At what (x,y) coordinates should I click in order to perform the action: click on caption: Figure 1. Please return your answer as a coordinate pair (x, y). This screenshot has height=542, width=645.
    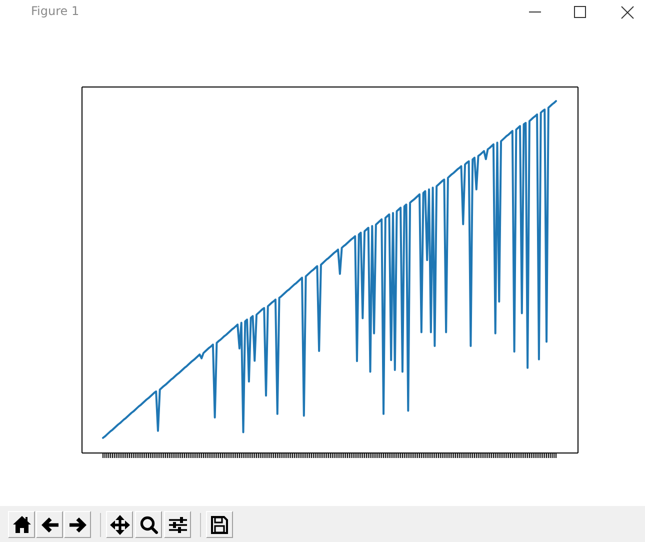
    Looking at the image, I should click on (55, 11).